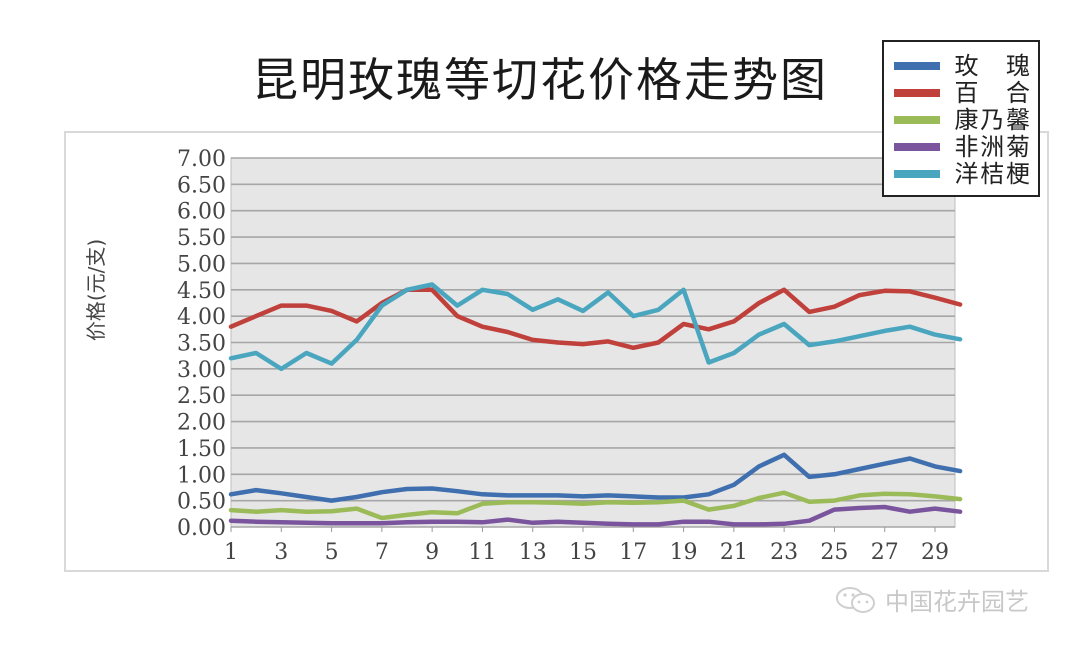 The height and width of the screenshot is (647, 1080). What do you see at coordinates (201, 238) in the screenshot?
I see `svg-text: 5.50` at bounding box center [201, 238].